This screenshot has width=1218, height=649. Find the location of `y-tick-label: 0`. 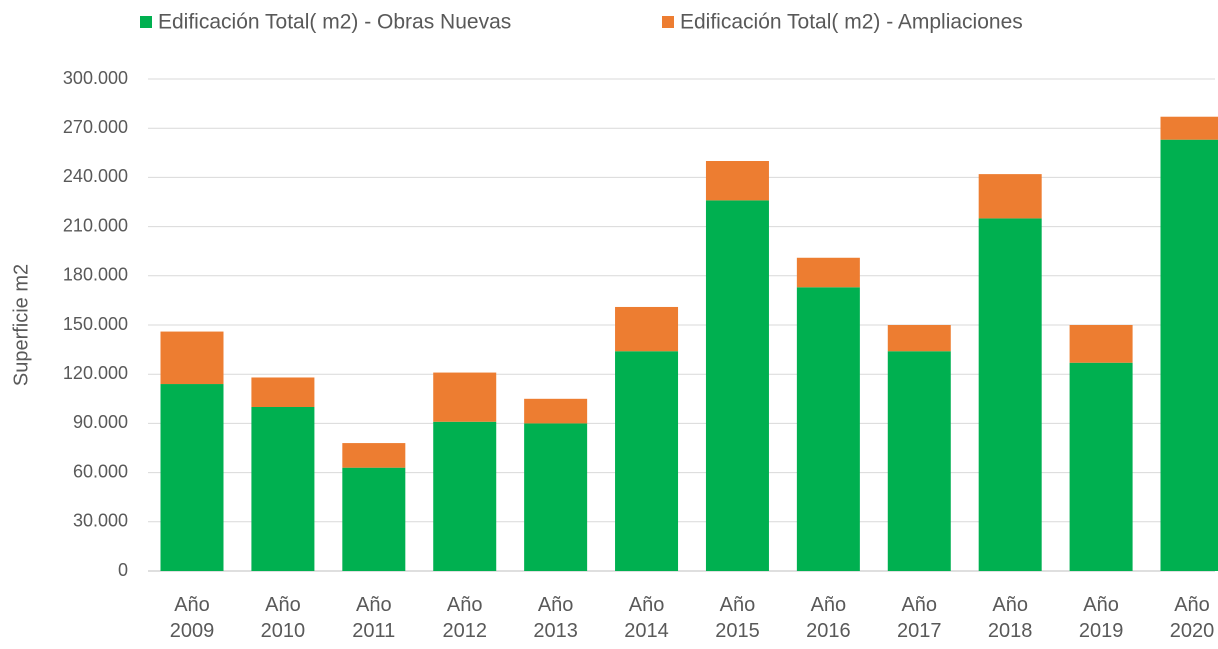

y-tick-label: 0 is located at coordinates (123, 570).